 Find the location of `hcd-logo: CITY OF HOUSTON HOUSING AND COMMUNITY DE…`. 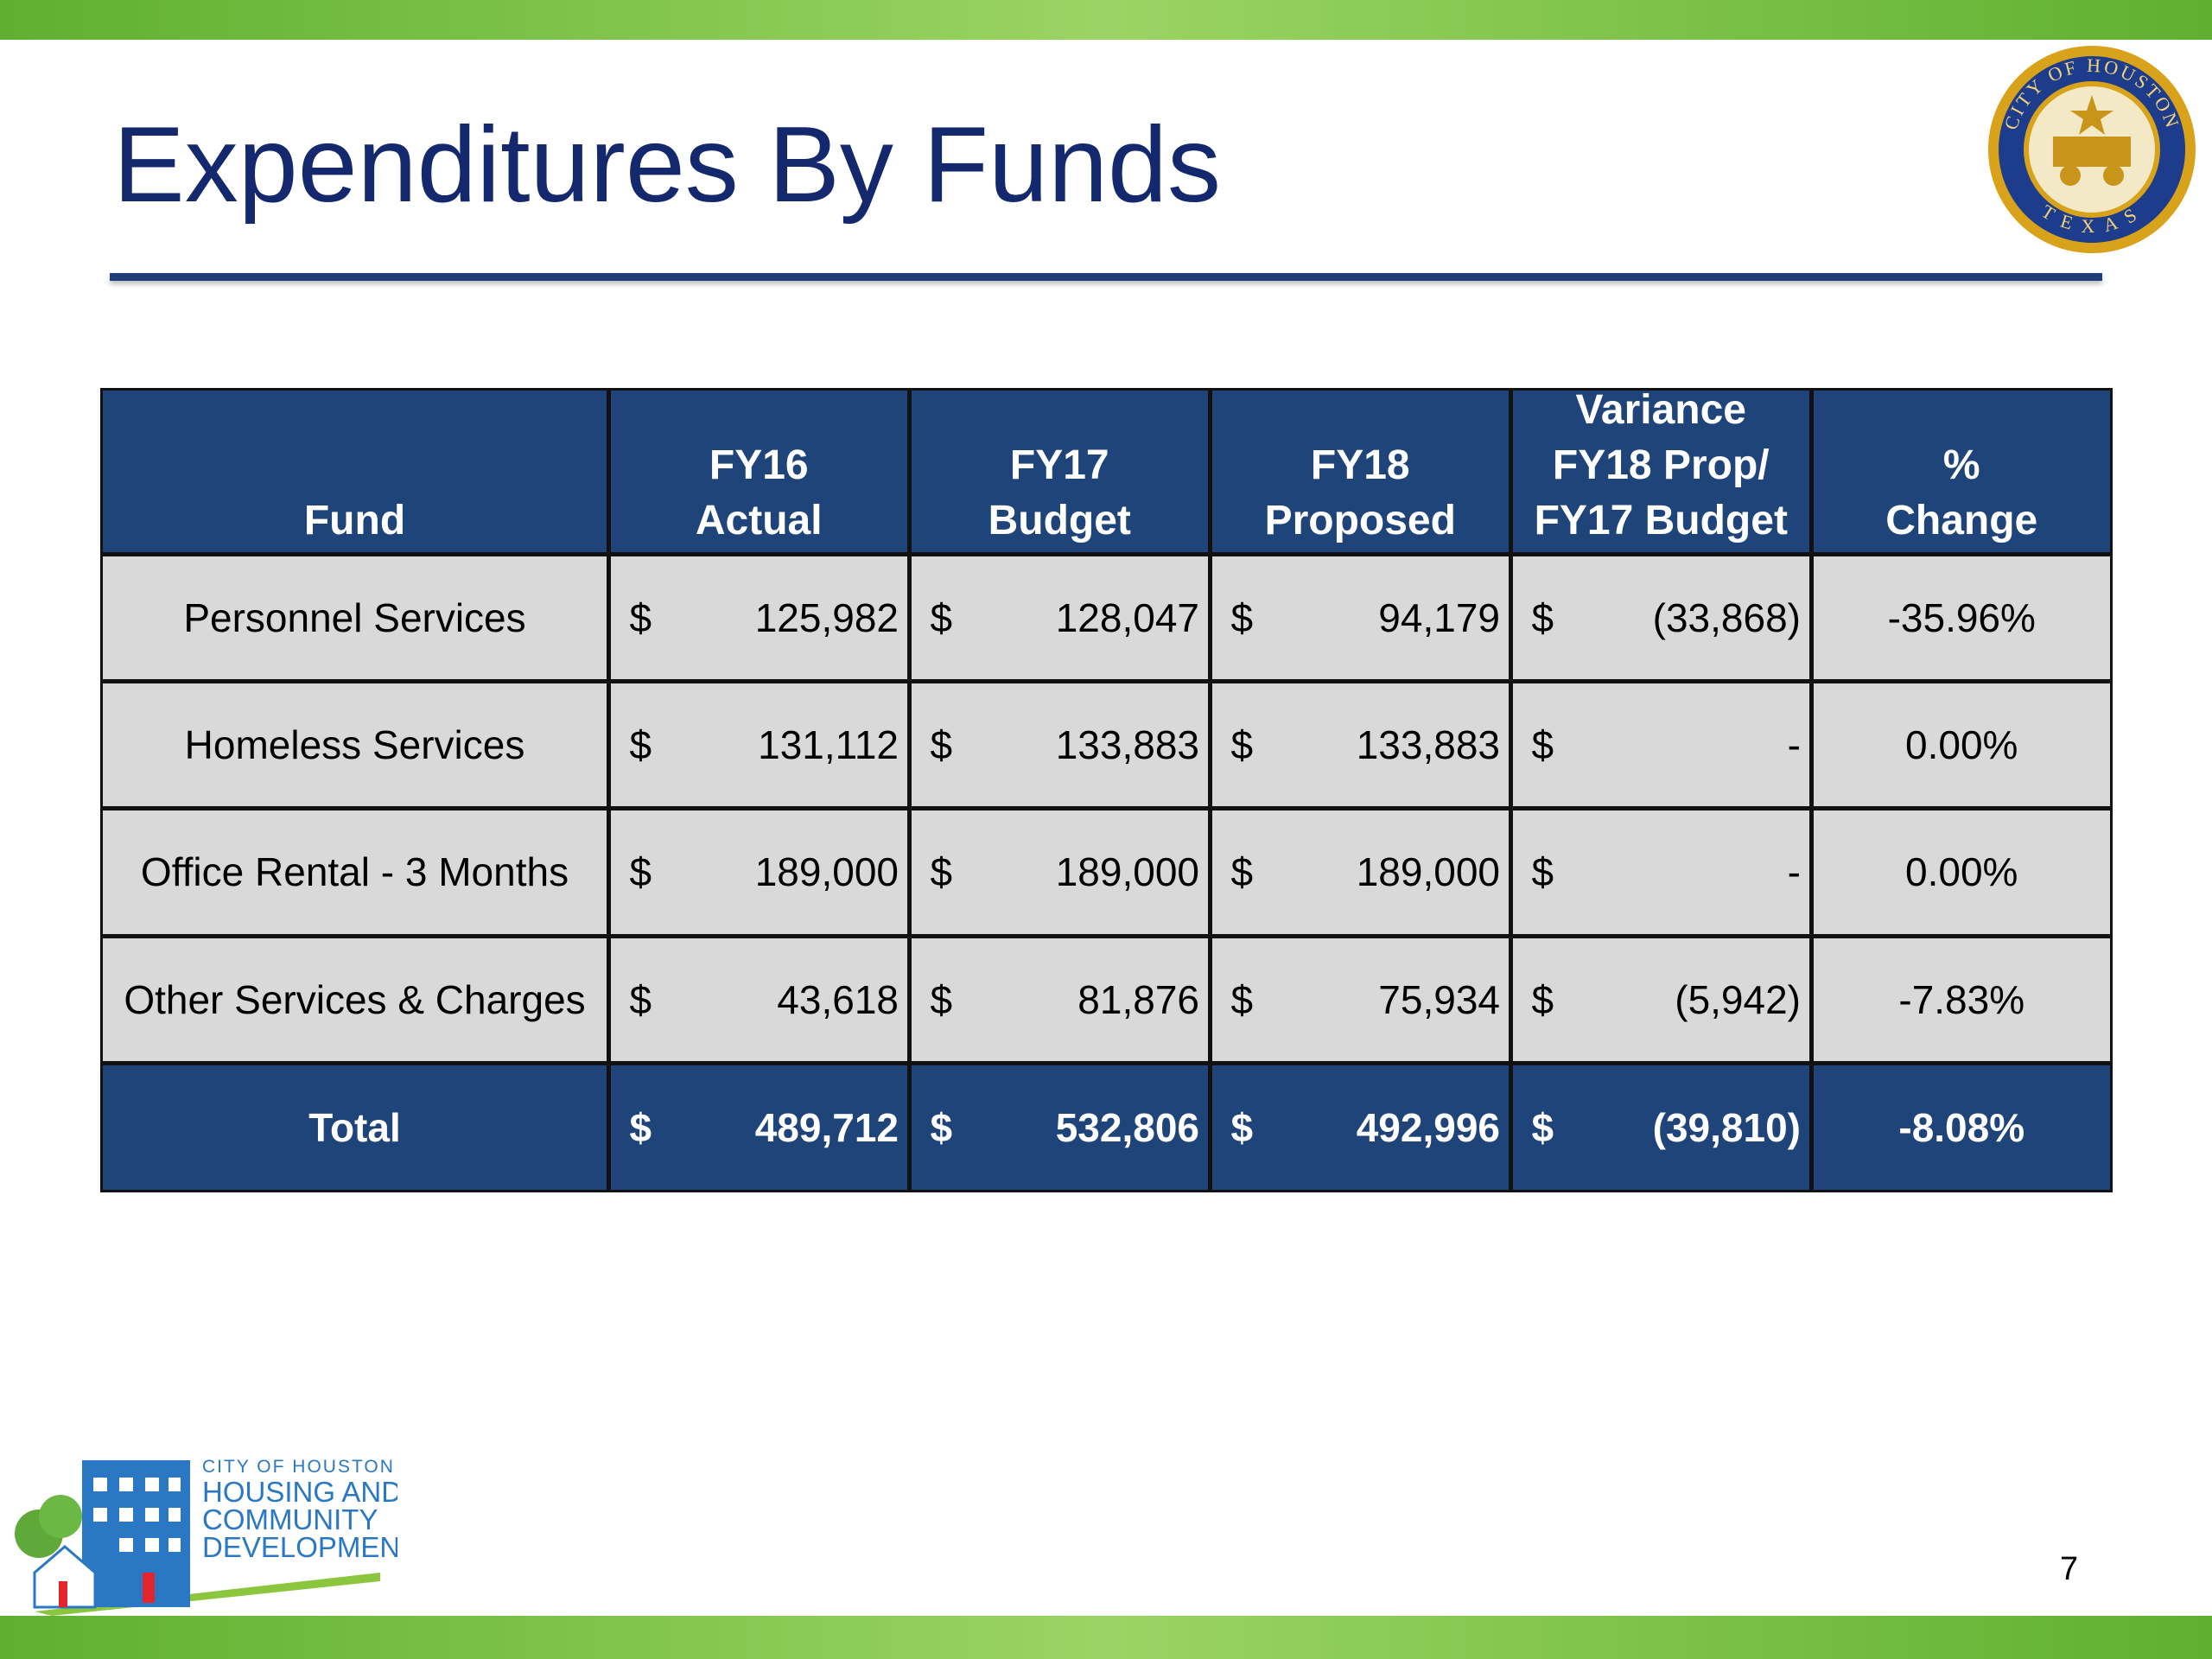

hcd-logo: CITY OF HOUSTON HOUSING AND COMMUNITY DE… is located at coordinates (206, 1536).